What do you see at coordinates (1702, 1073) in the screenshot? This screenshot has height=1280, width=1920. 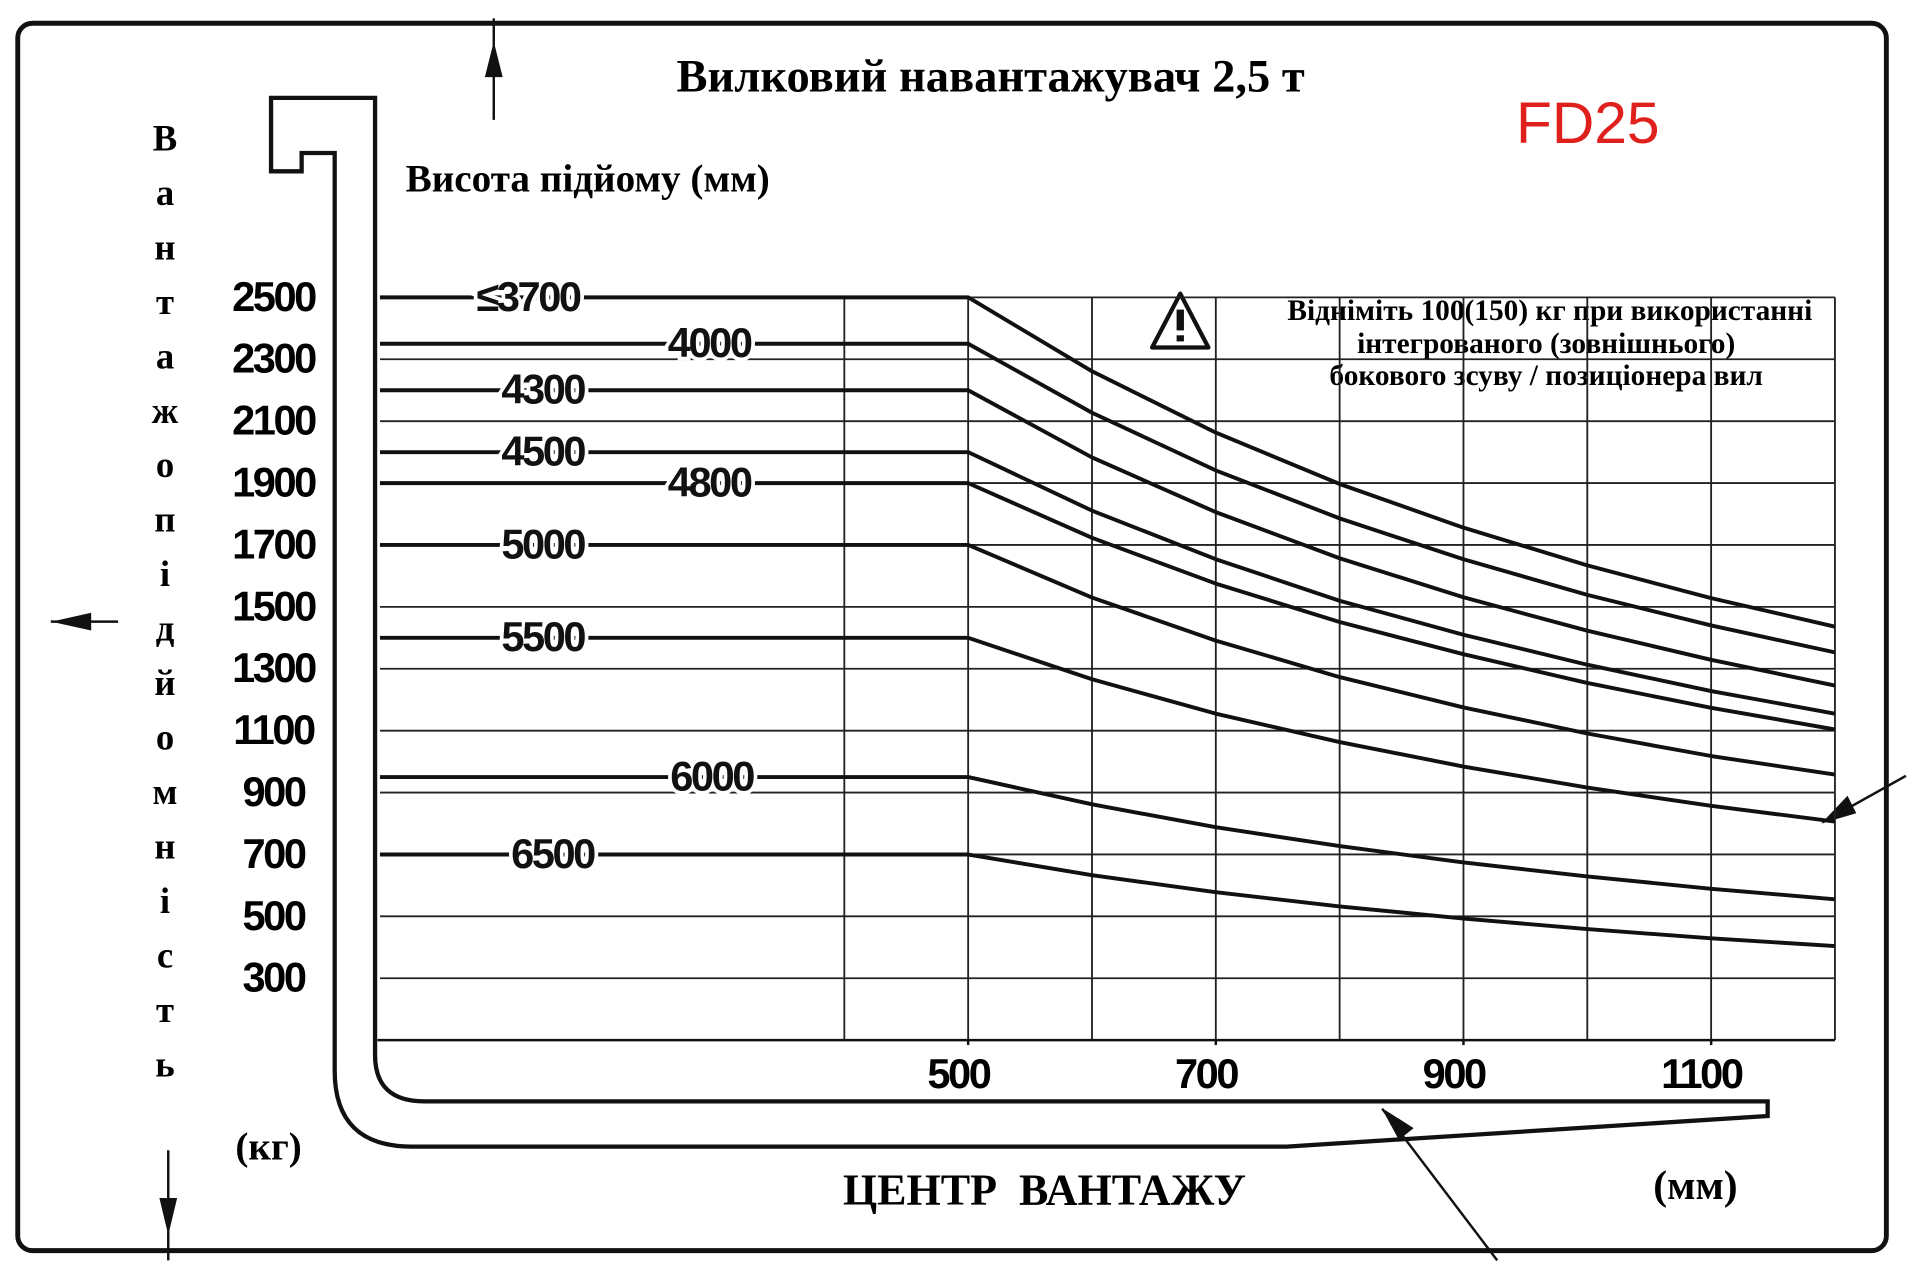 I see `x-tick-label: 1100` at bounding box center [1702, 1073].